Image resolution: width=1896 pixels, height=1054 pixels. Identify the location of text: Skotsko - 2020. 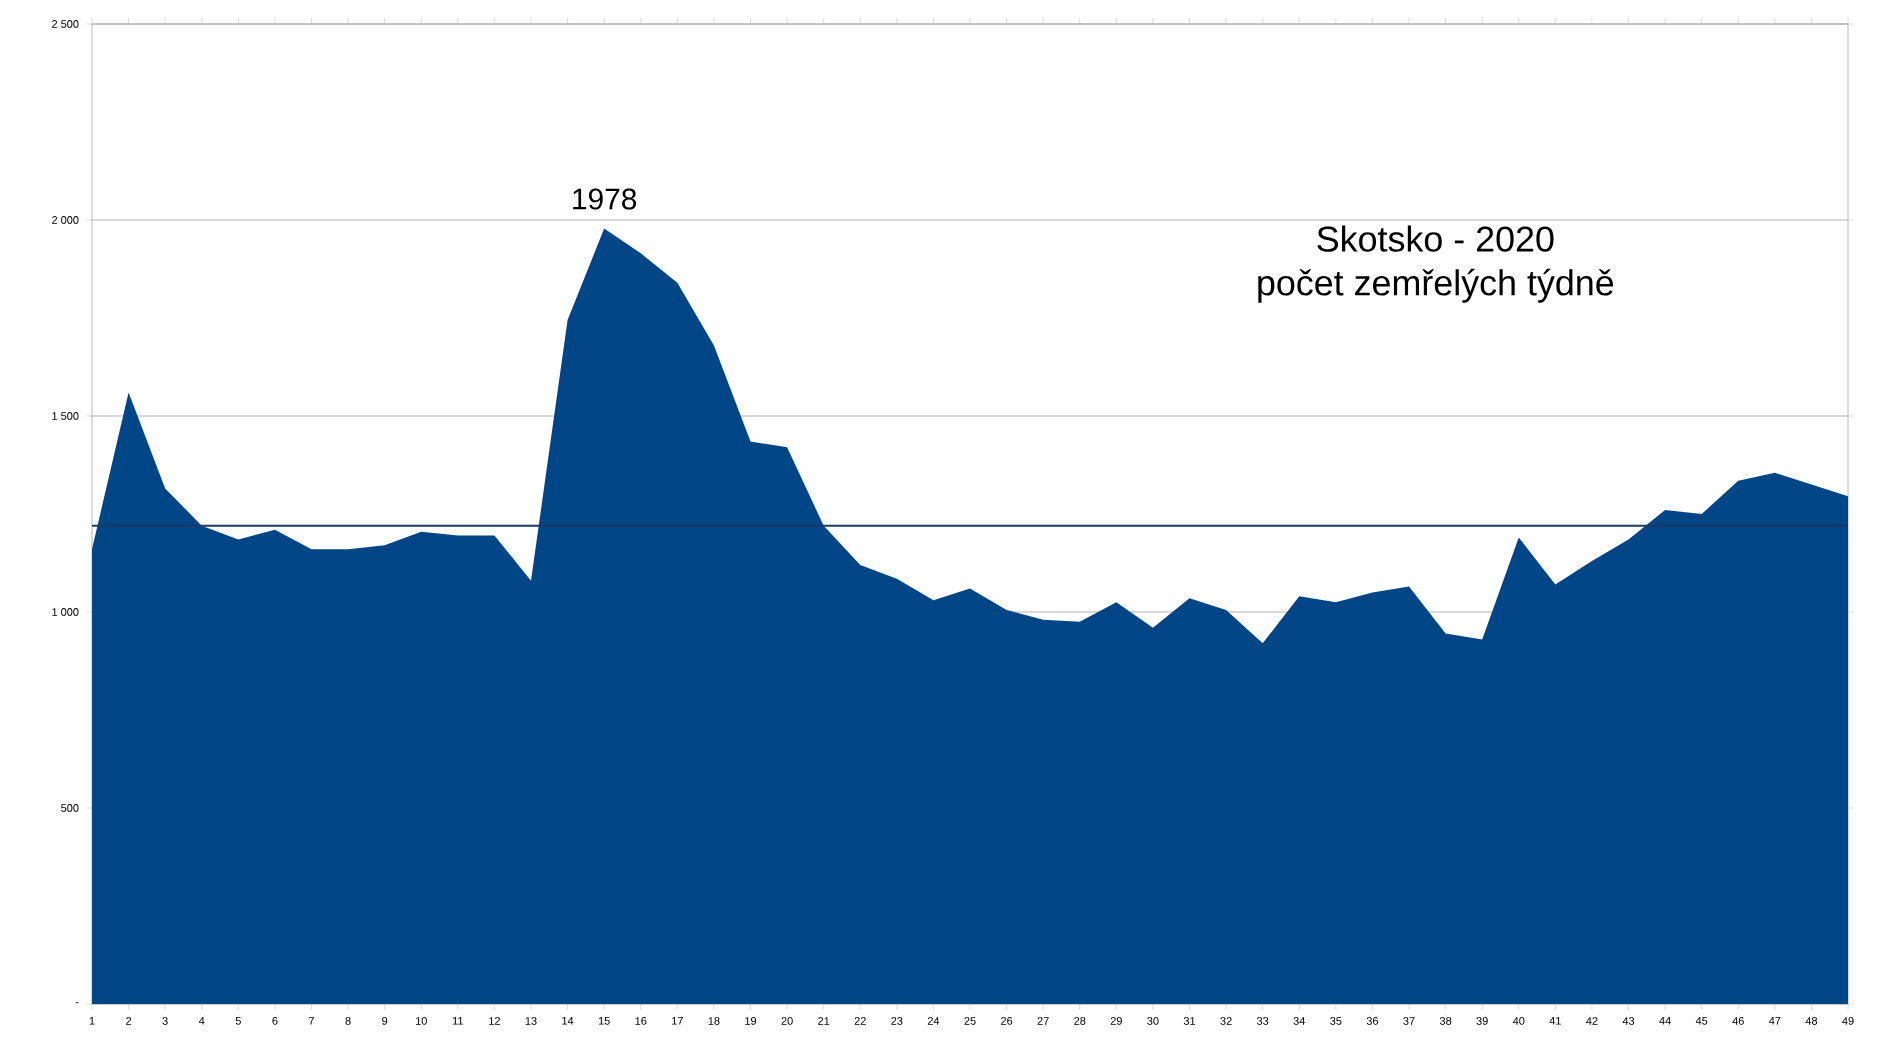
(1435, 238).